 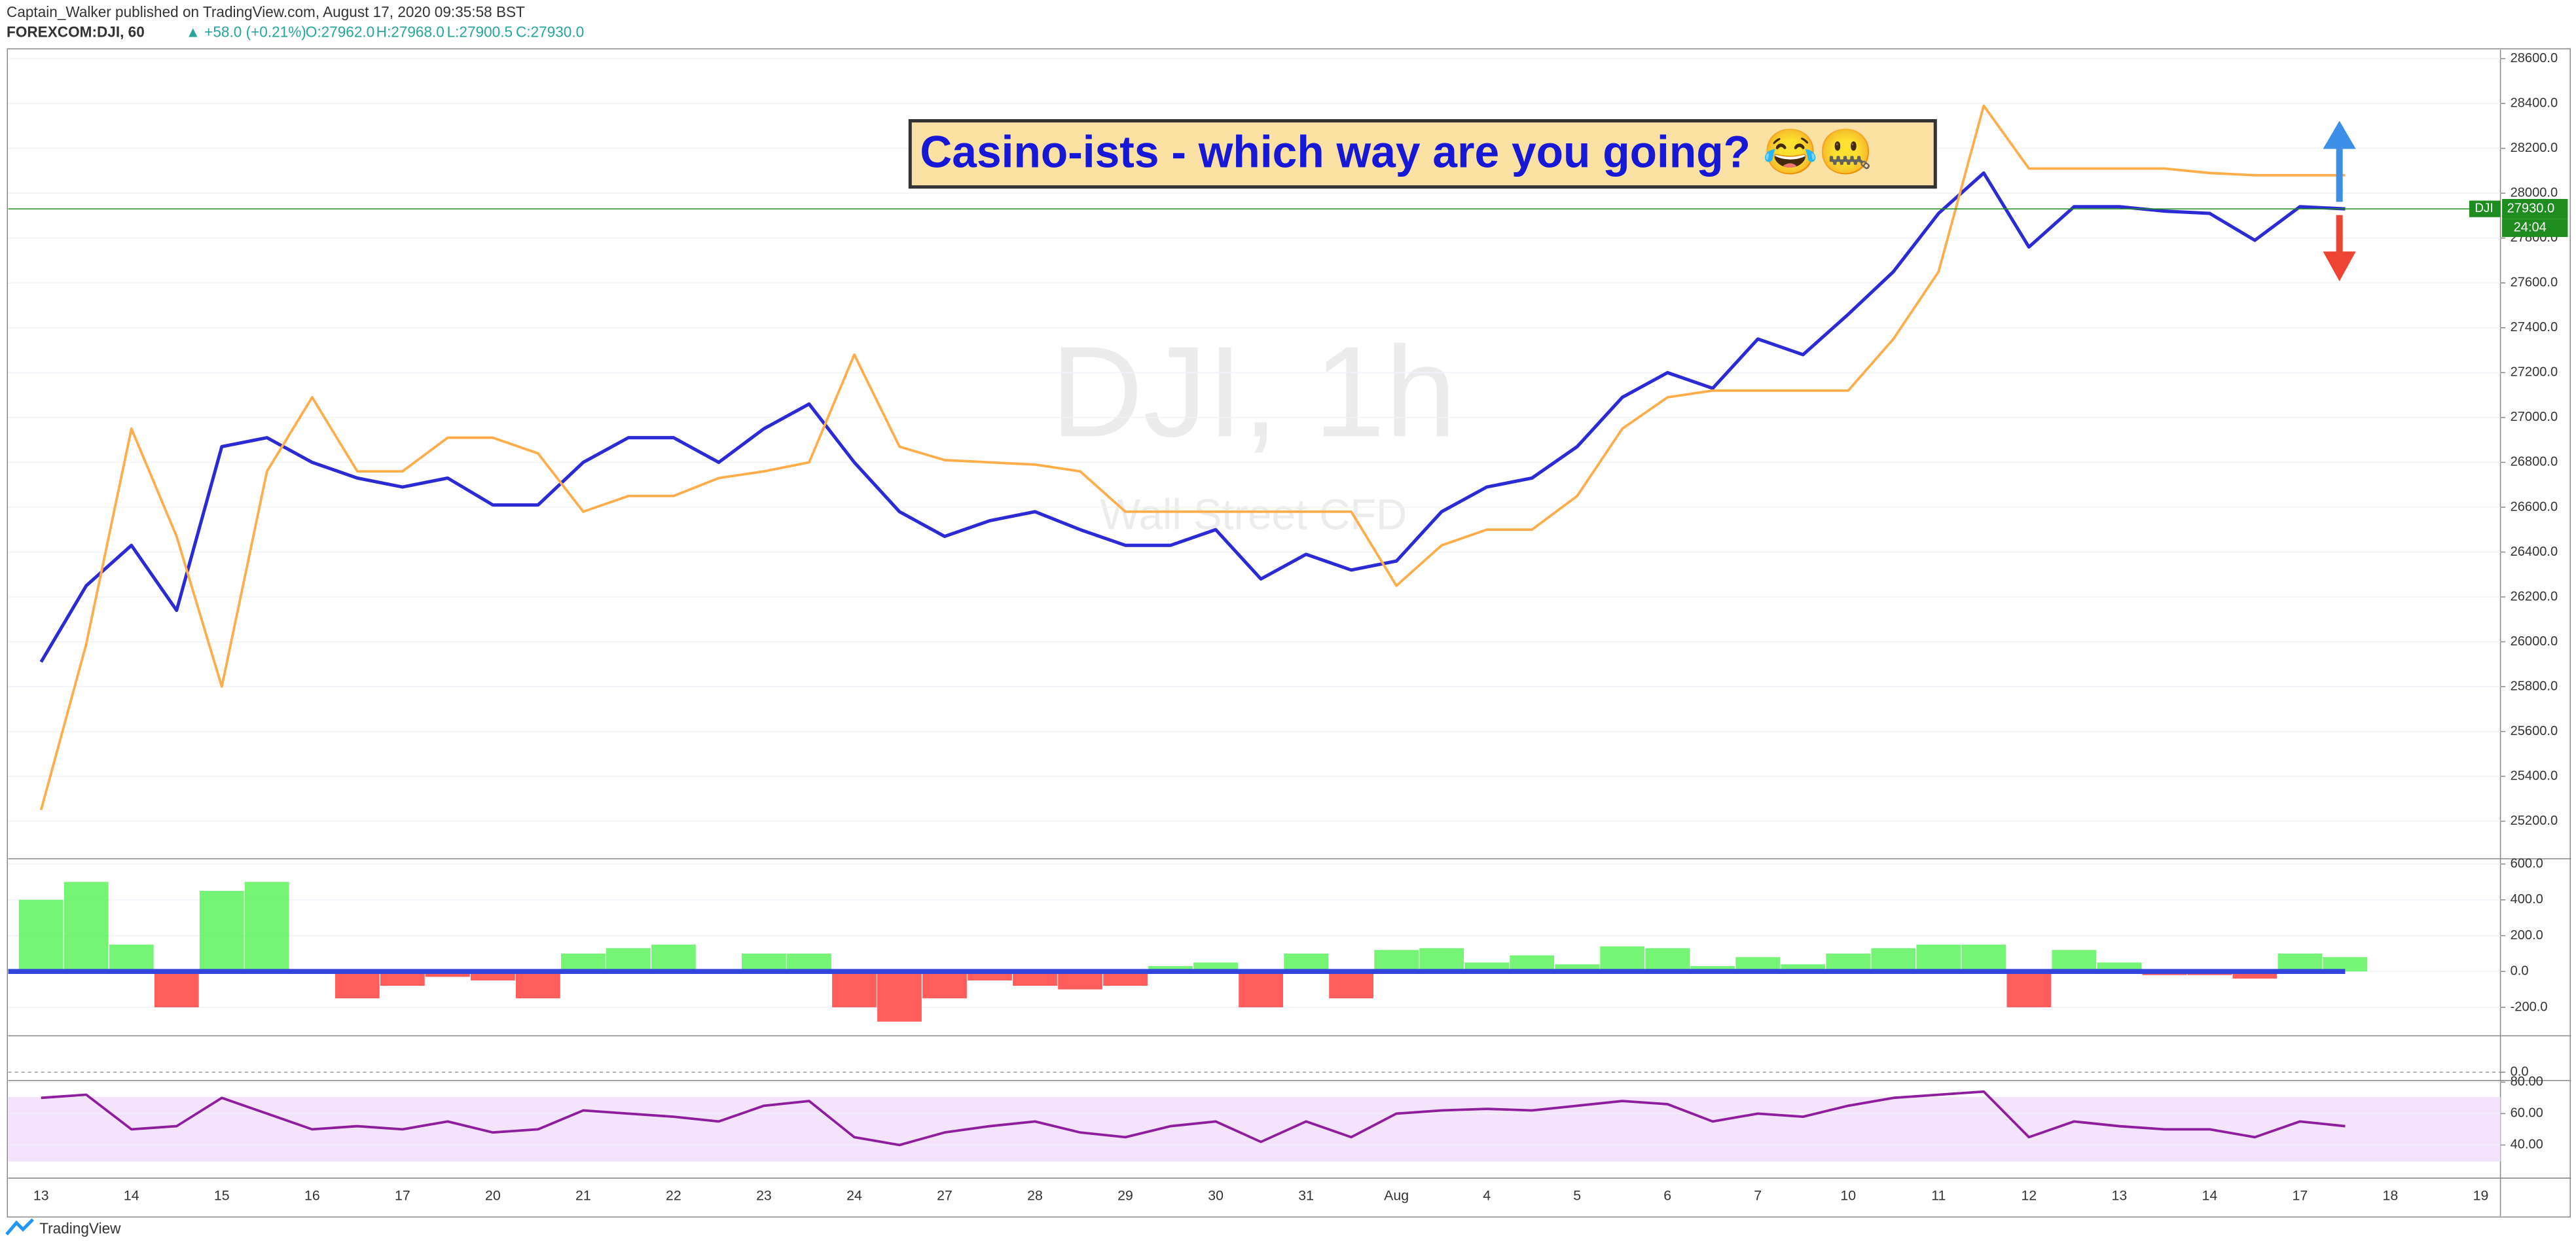 I want to click on y-tick-label: 28000.0, so click(x=2534, y=192).